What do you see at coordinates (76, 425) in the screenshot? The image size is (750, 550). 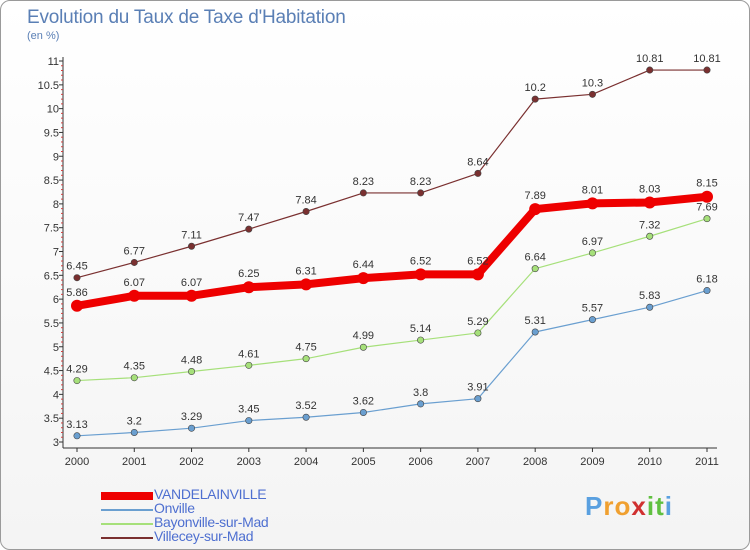 I see `data-label: 3.13` at bounding box center [76, 425].